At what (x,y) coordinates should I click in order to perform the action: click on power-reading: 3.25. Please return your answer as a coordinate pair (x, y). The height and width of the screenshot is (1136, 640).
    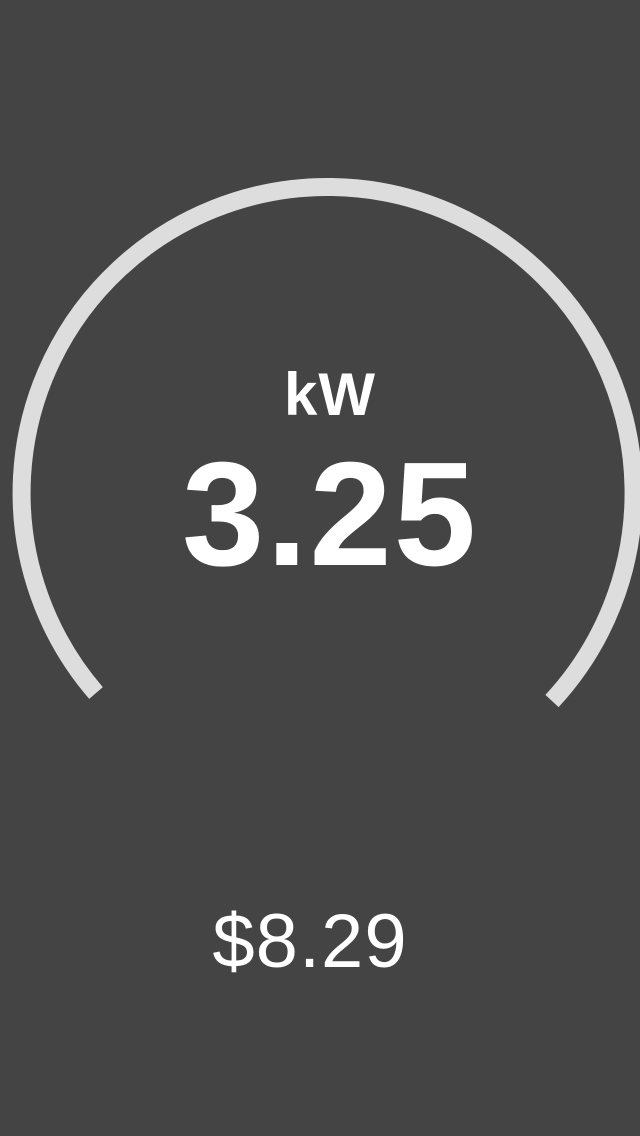
    Looking at the image, I should click on (330, 514).